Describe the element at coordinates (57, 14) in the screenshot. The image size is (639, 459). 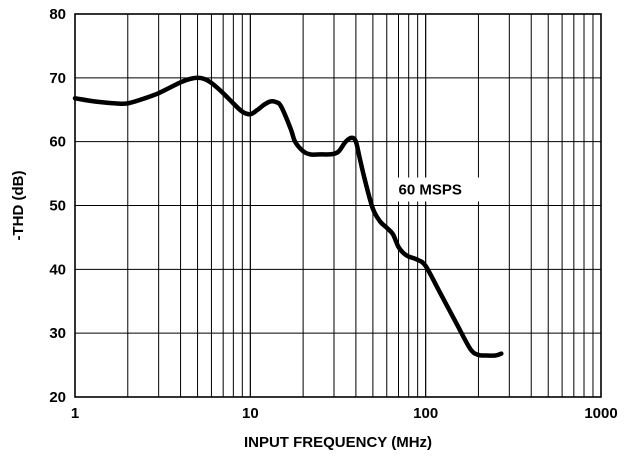
I see `y-tick-label: 80` at that location.